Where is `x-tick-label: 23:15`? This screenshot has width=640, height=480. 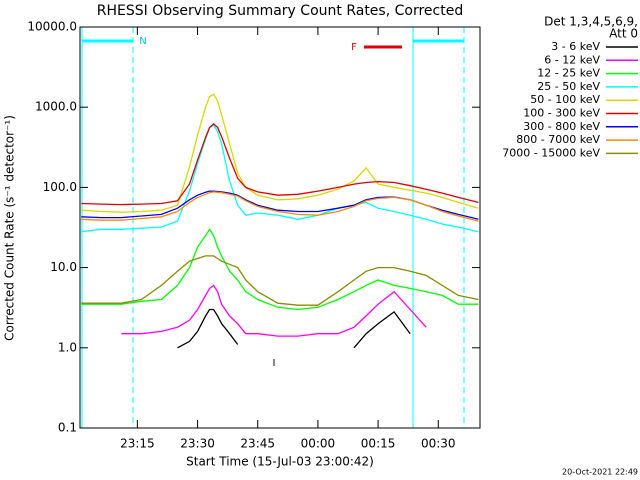 x-tick-label: 23:15 is located at coordinates (137, 444).